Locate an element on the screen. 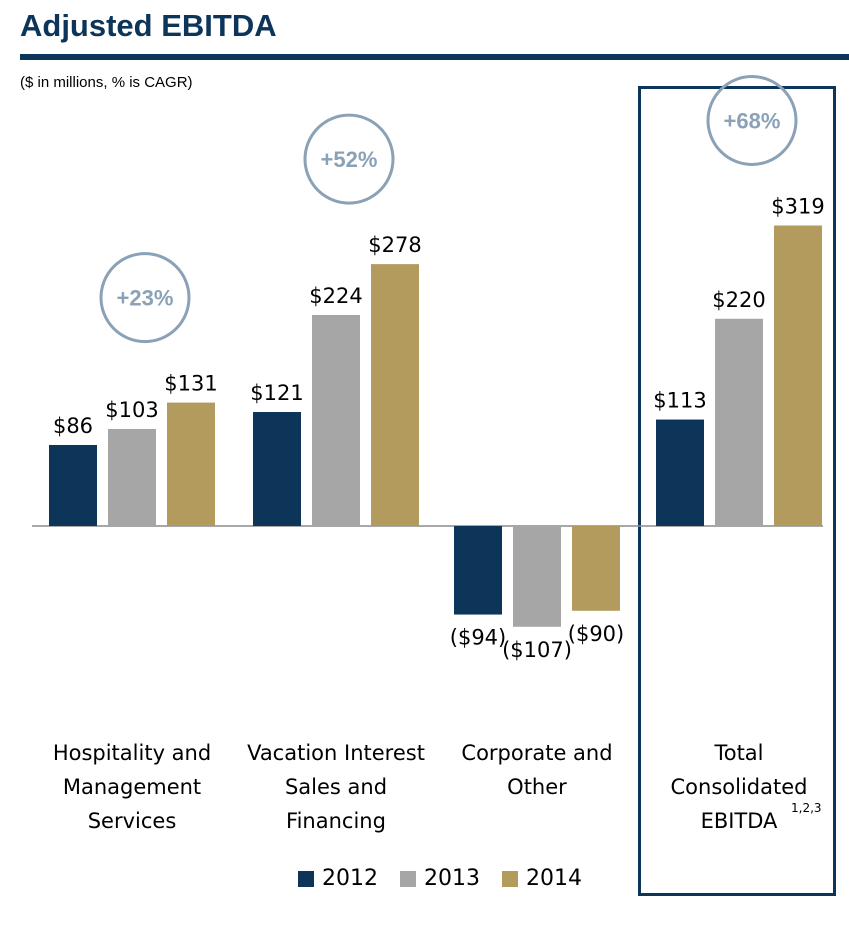 The height and width of the screenshot is (928, 849). bar-2014-cat2 is located at coordinates (596, 568).